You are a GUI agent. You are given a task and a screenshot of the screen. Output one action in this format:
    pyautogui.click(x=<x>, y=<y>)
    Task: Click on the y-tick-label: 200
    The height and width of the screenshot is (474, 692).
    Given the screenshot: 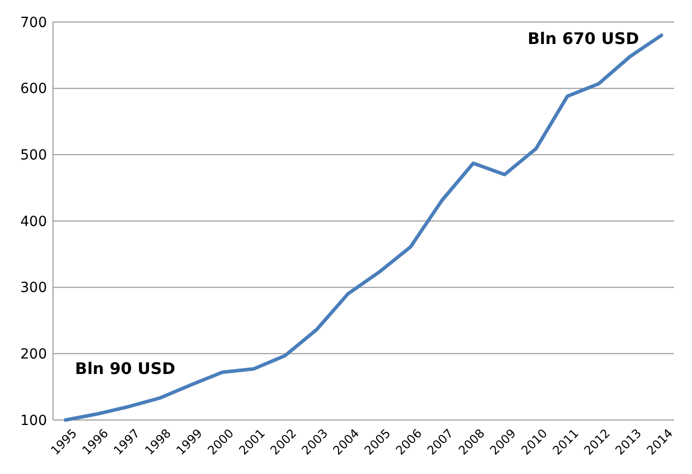 What is the action you would take?
    pyautogui.click(x=33, y=354)
    